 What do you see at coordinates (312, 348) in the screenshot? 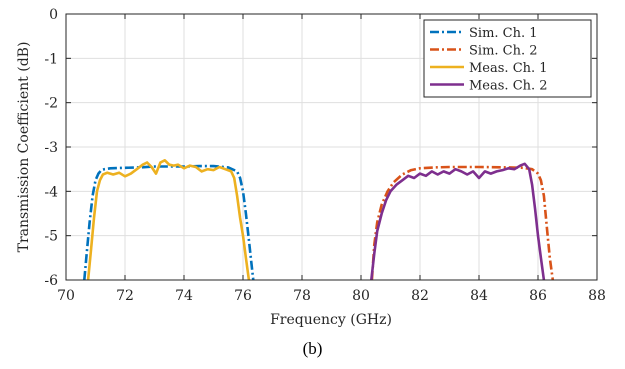
I see `figure-caption: (b)` at bounding box center [312, 348].